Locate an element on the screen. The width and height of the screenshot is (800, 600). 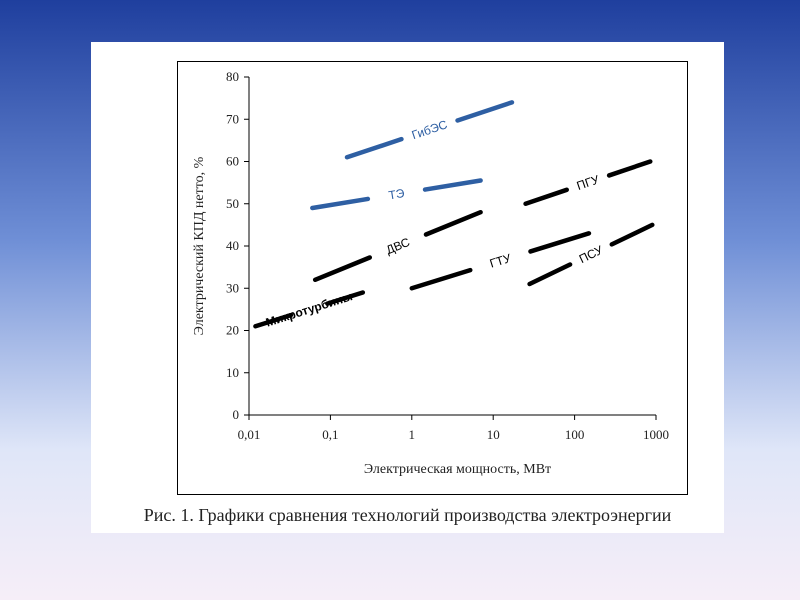
y-tick-label: 60 is located at coordinates (232, 161).